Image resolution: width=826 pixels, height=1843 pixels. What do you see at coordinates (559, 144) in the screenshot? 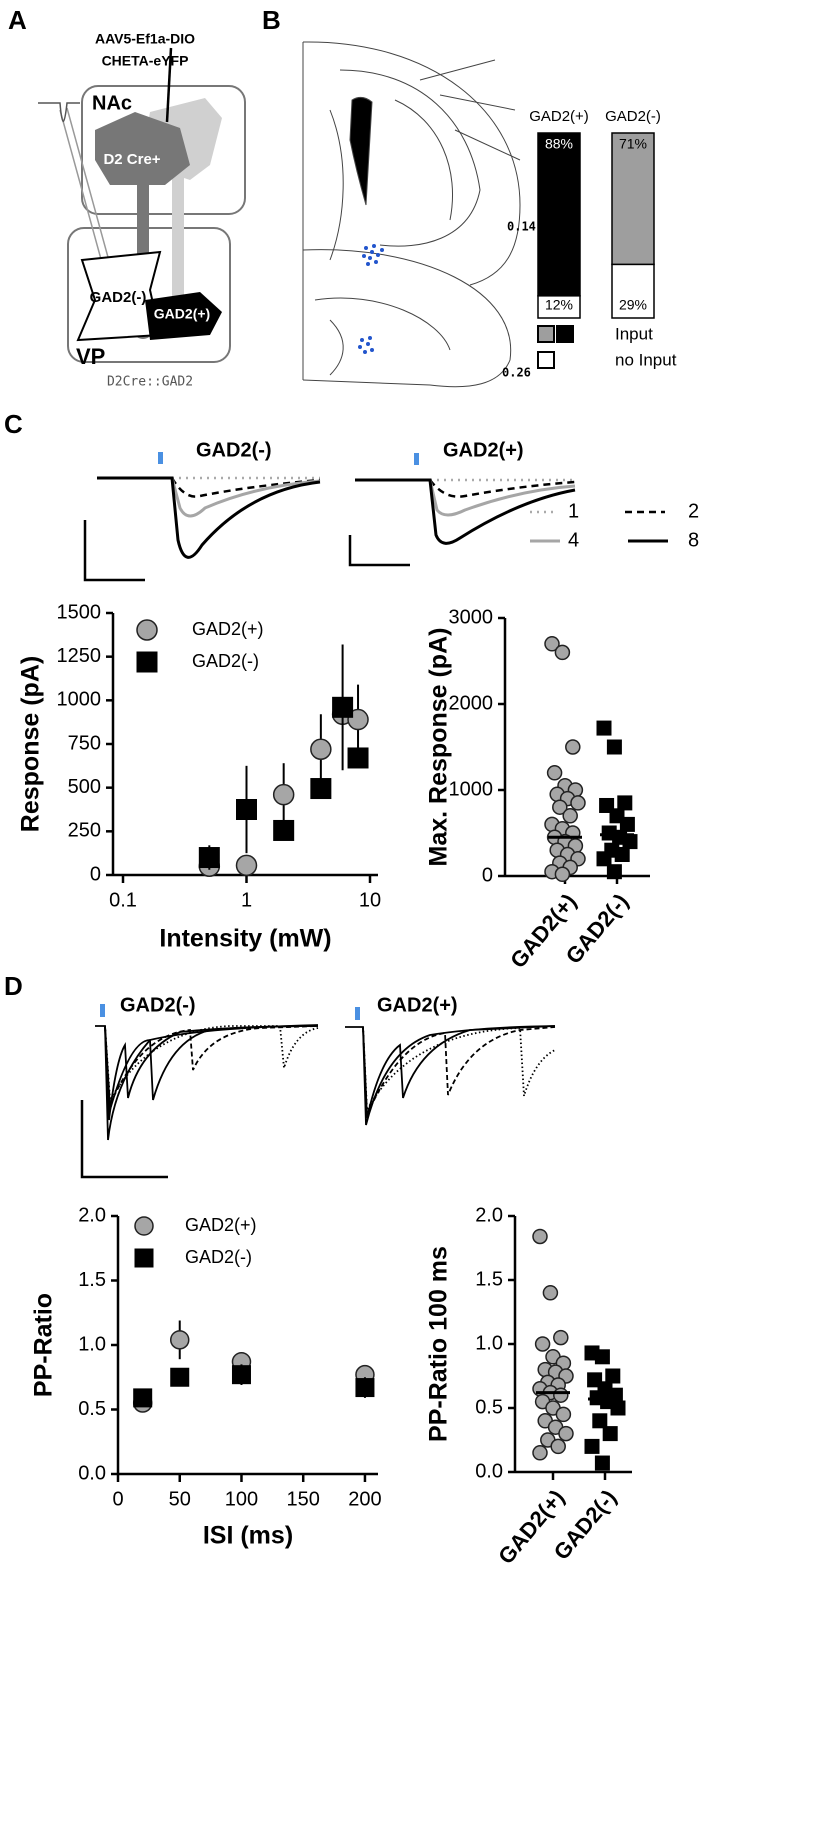
I see `value-label: 88%` at bounding box center [559, 144].